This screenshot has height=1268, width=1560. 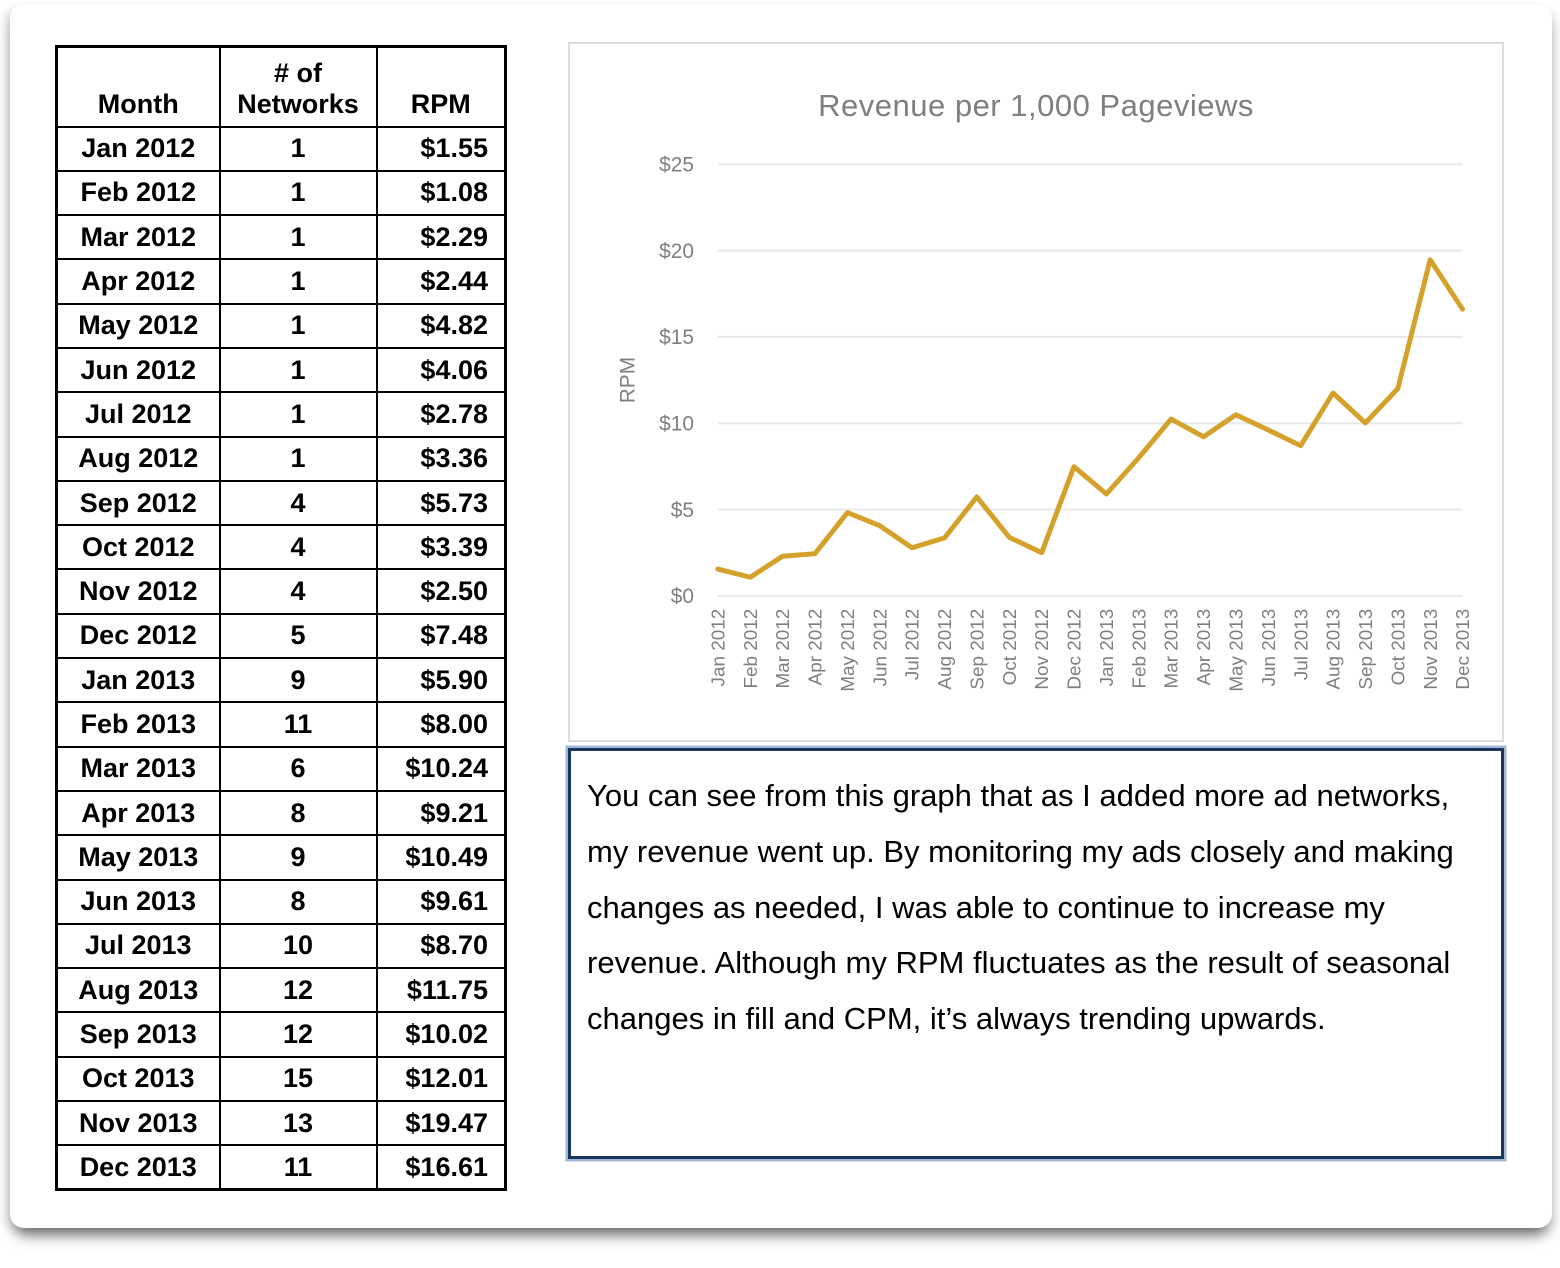 What do you see at coordinates (718, 648) in the screenshot?
I see `x-tick-label: Jan 2012` at bounding box center [718, 648].